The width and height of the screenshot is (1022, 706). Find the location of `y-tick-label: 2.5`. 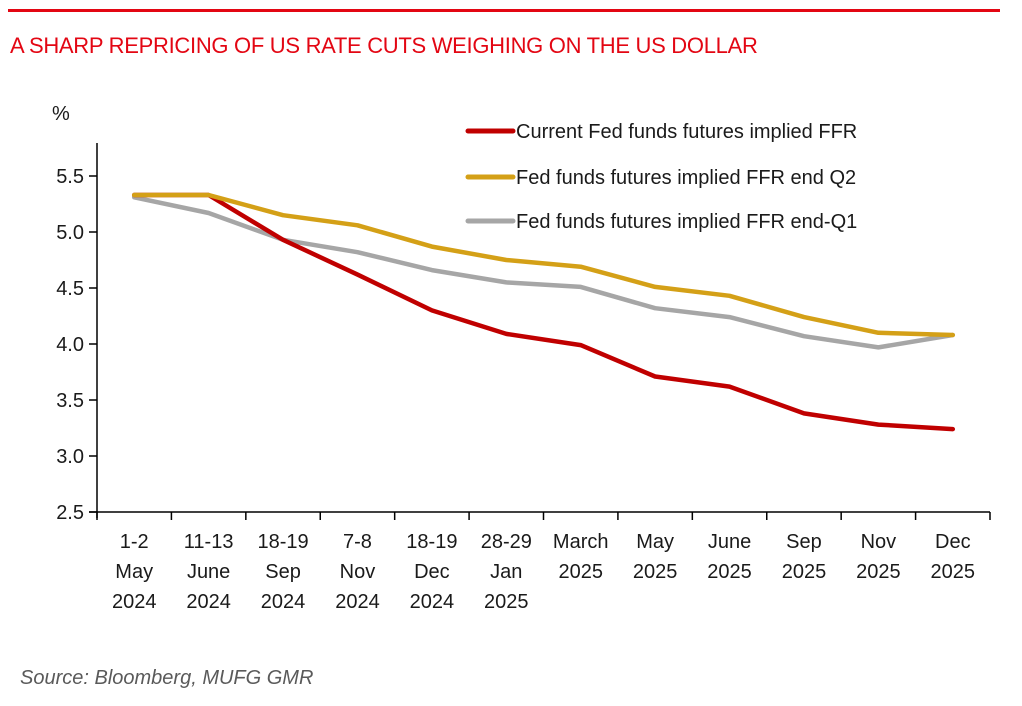

y-tick-label: 2.5 is located at coordinates (70, 513).